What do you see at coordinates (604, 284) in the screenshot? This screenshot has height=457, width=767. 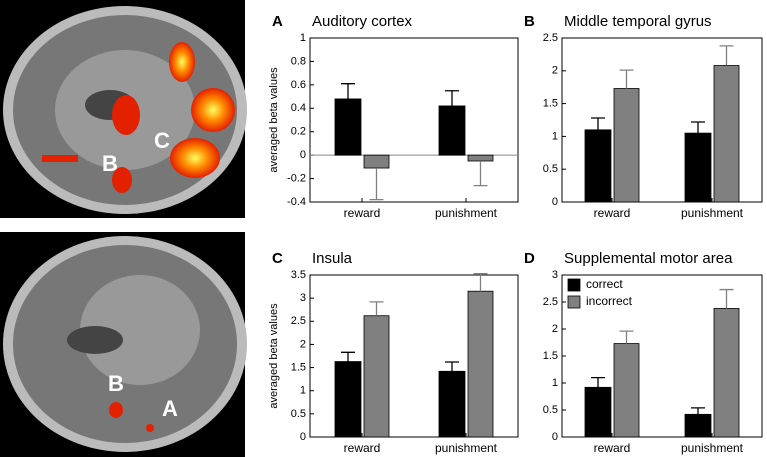 I see `legend-label: correct` at bounding box center [604, 284].